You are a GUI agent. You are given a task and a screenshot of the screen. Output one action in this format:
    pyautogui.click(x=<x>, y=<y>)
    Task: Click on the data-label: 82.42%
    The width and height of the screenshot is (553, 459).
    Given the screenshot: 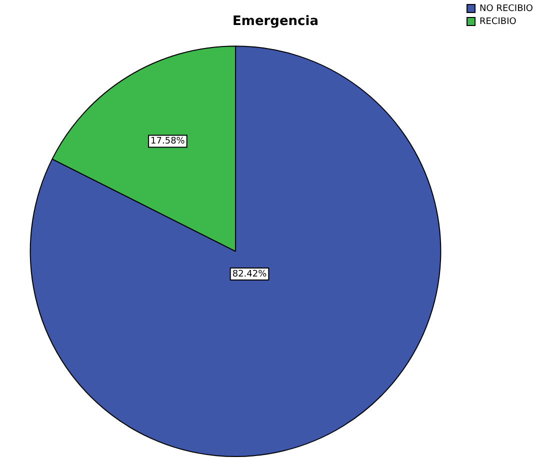 What is the action you would take?
    pyautogui.click(x=250, y=274)
    